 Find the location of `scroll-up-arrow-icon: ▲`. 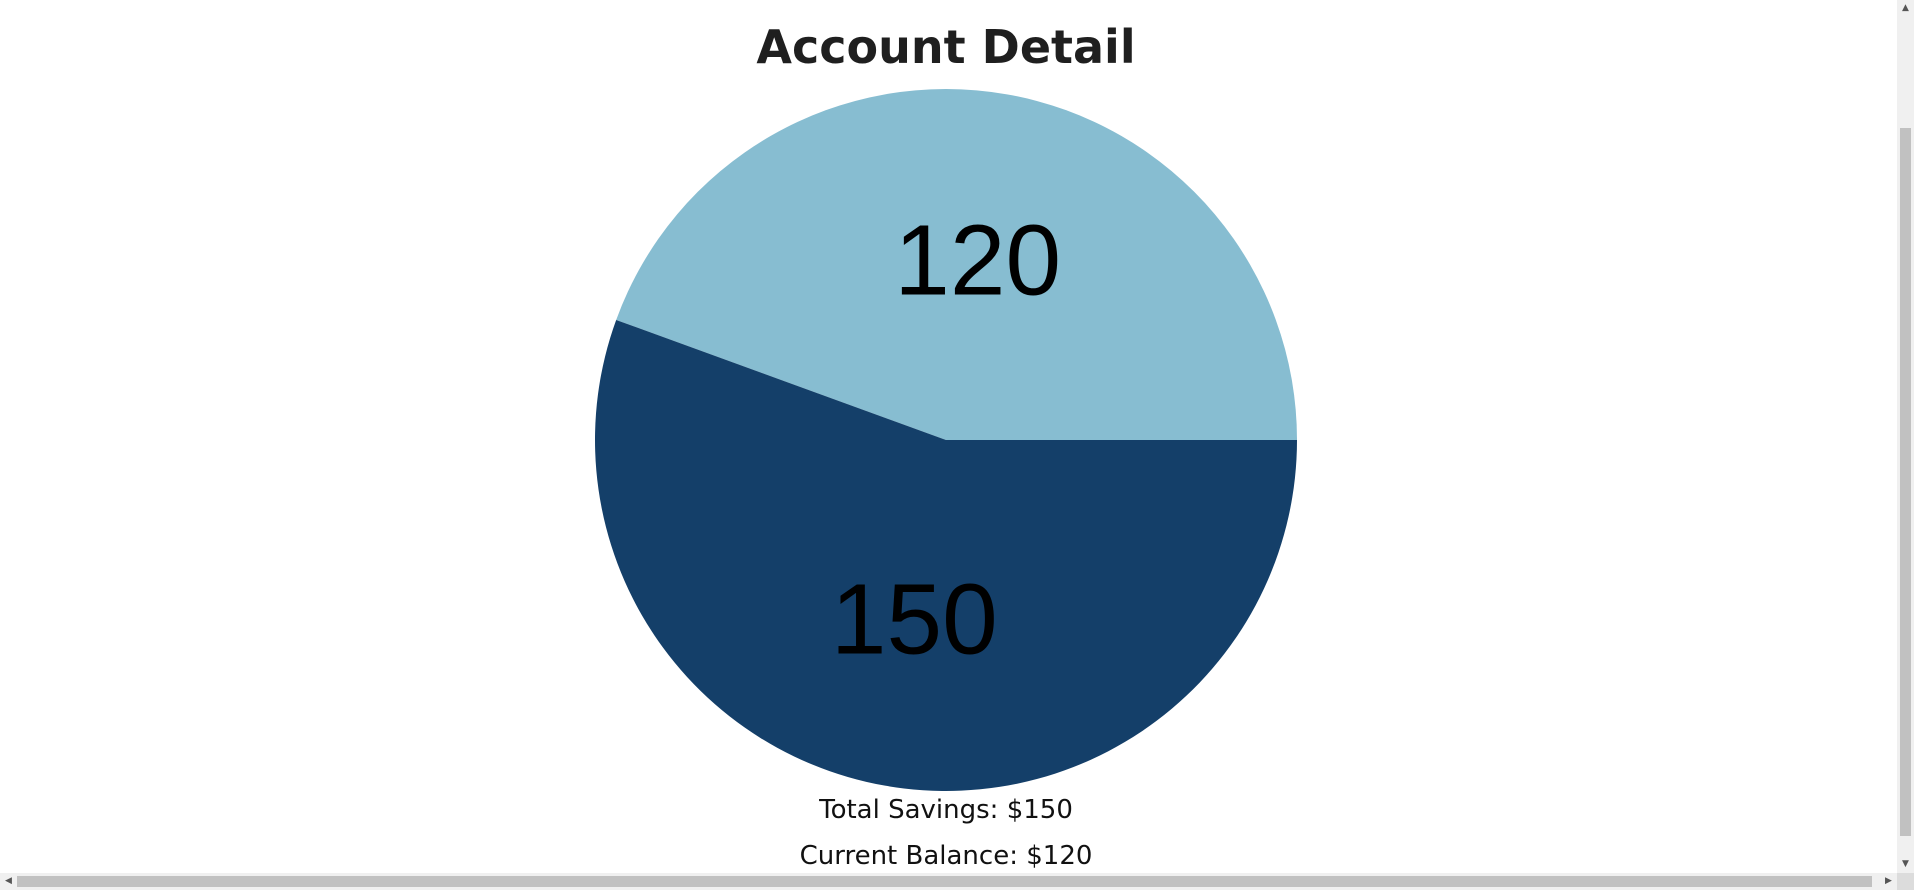

scroll-up-arrow-icon: ▲ is located at coordinates (1905, 8).